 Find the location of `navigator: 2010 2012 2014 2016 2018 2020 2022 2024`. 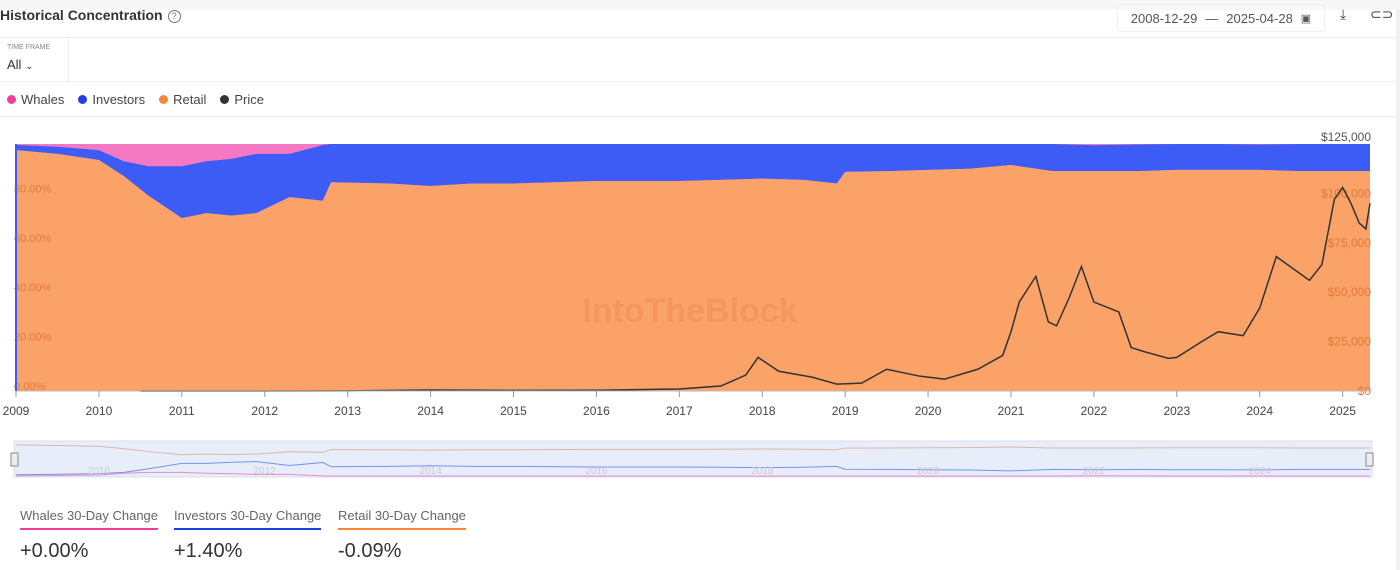

navigator: 2010 2012 2014 2016 2018 2020 2022 2024 is located at coordinates (700, 461).